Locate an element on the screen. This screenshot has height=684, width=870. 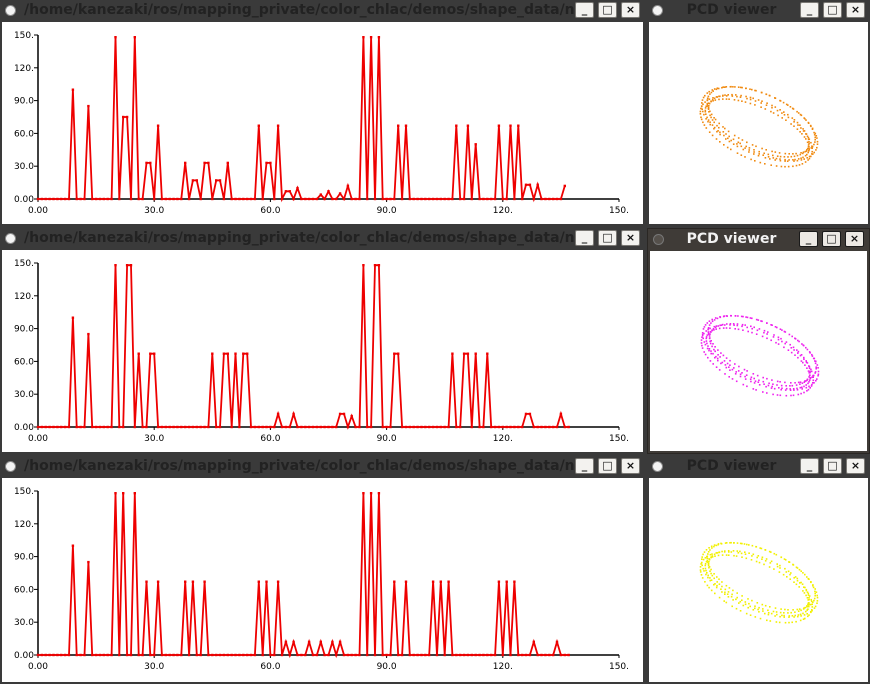
pcd-viewer-window-1: PCD viewer _ □ × is located at coordinates (758, 113).